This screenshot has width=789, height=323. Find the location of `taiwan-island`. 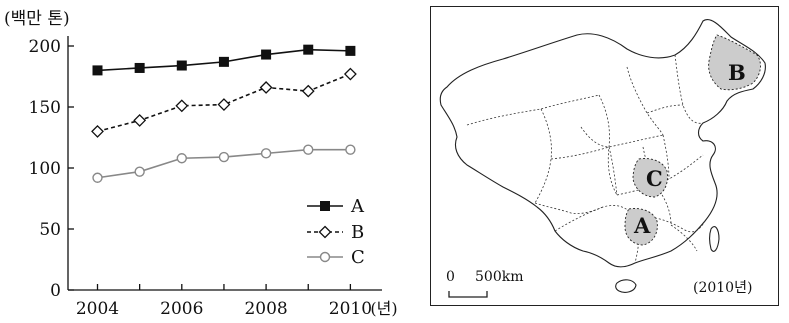

taiwan-island is located at coordinates (714, 239).